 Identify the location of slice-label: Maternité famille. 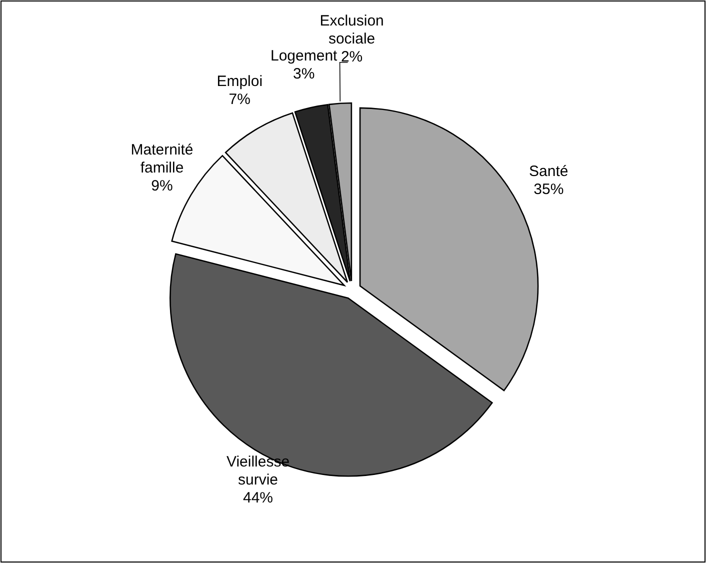
(162, 159).